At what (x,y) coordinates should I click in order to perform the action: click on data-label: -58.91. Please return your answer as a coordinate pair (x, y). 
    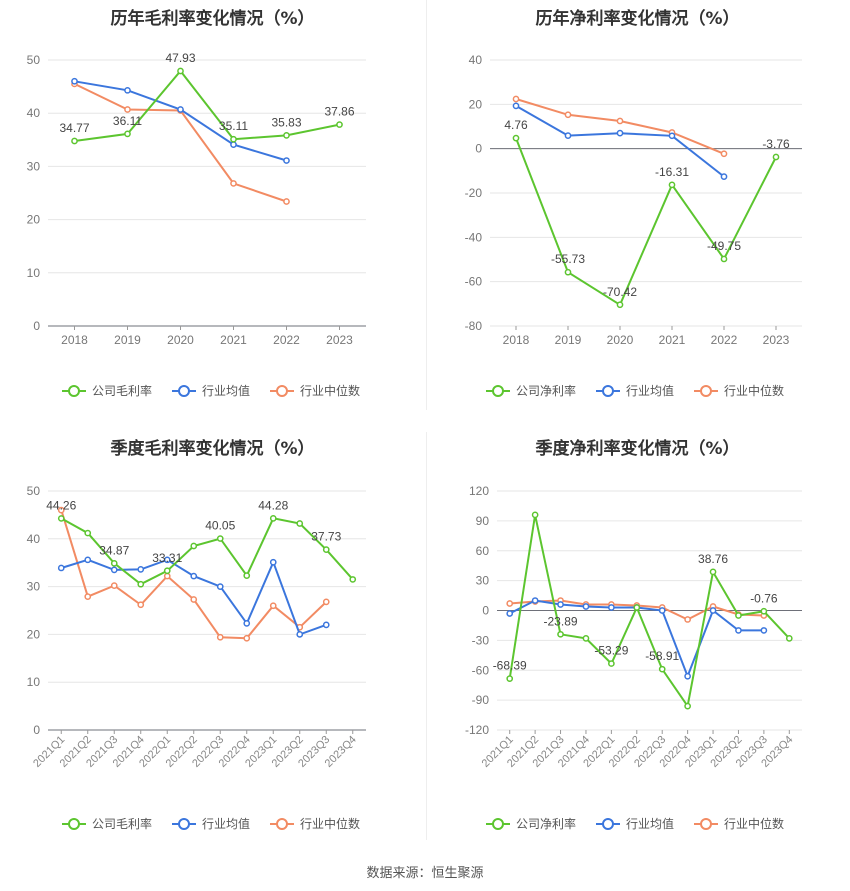
    Looking at the image, I should click on (662, 656).